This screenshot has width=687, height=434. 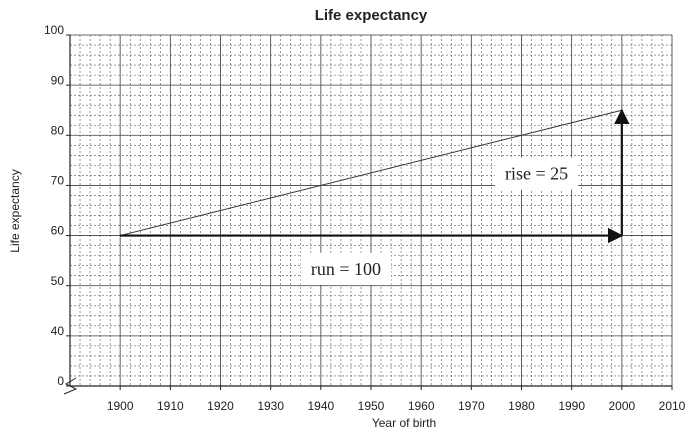 What do you see at coordinates (58, 181) in the screenshot?
I see `y-tick-label: 70` at bounding box center [58, 181].